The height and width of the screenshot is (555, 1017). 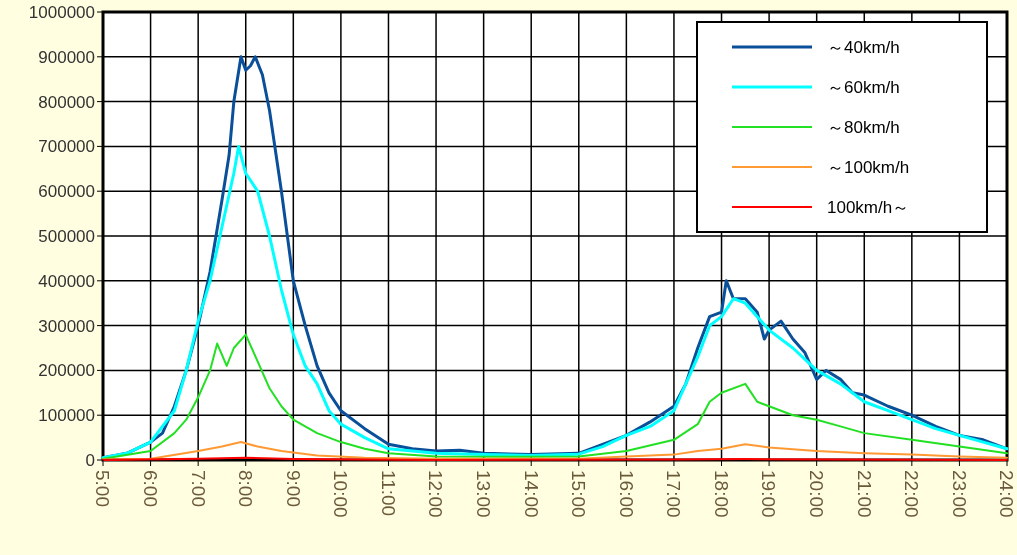 What do you see at coordinates (868, 207) in the screenshot?
I see `legend-label: 100km/h～` at bounding box center [868, 207].